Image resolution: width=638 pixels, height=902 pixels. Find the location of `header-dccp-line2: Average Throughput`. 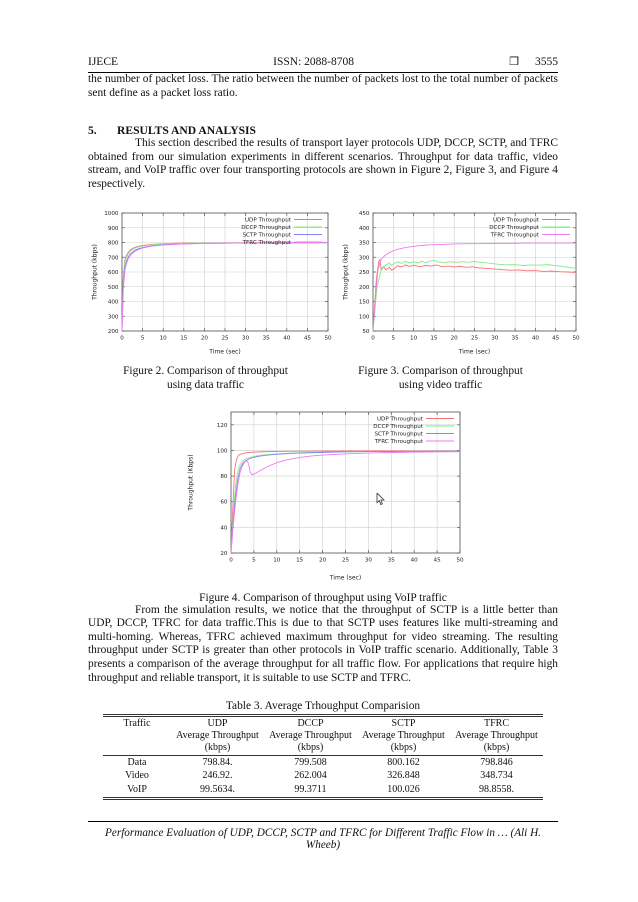

header-dccp-line2: Average Throughput is located at coordinates (310, 735).